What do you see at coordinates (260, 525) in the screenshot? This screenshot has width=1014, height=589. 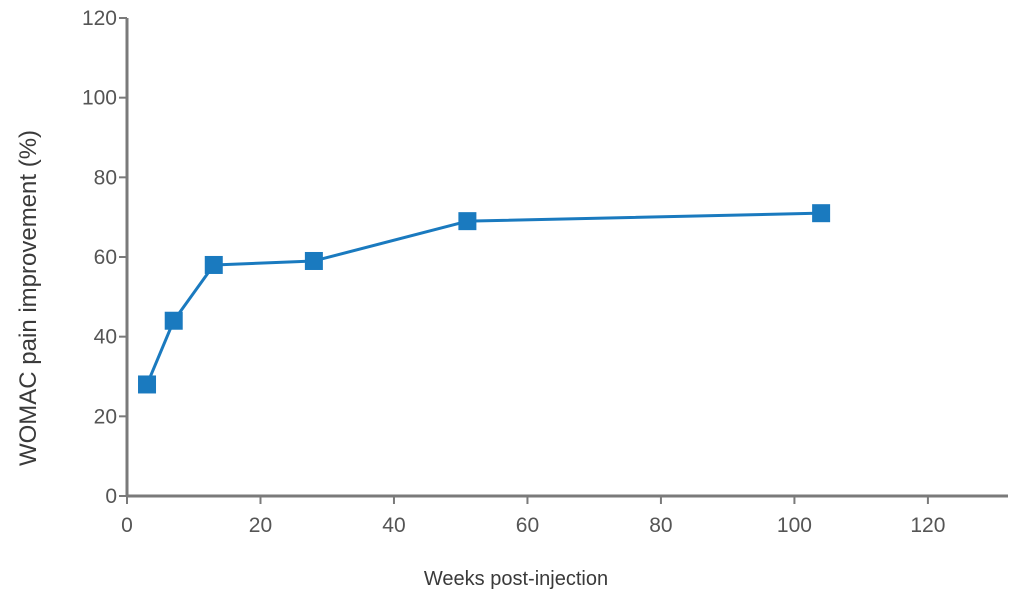 I see `x-tick-label: 20` at bounding box center [260, 525].